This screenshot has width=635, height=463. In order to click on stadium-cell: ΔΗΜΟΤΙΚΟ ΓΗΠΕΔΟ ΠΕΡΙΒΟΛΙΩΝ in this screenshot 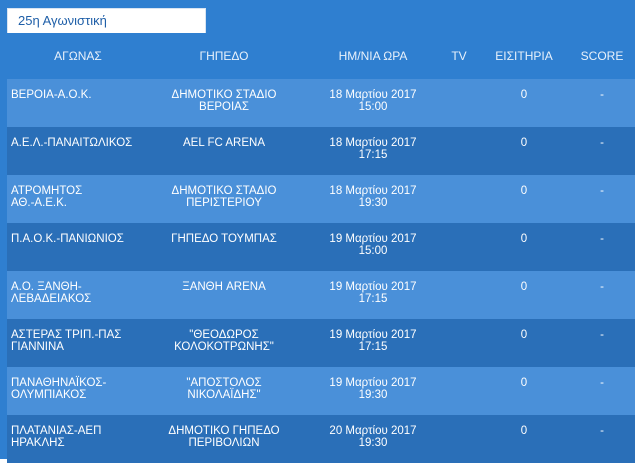, I will do `click(224, 437)`.